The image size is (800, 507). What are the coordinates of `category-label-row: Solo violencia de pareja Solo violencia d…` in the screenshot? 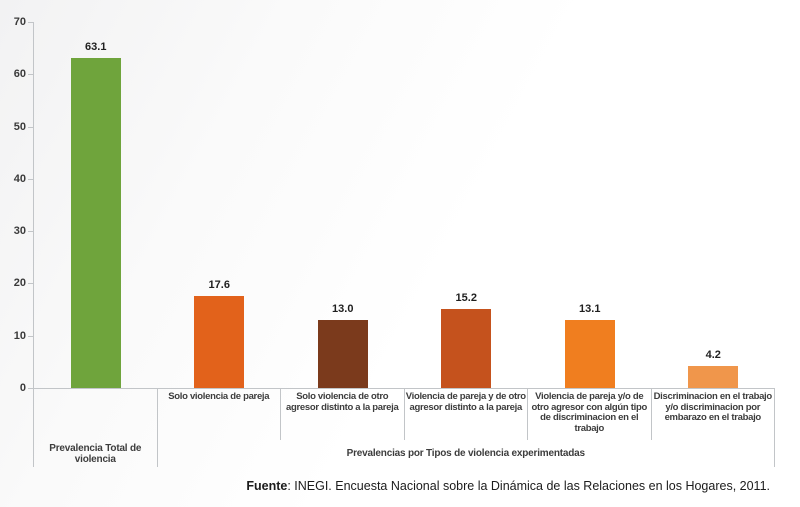 It's located at (404, 414).